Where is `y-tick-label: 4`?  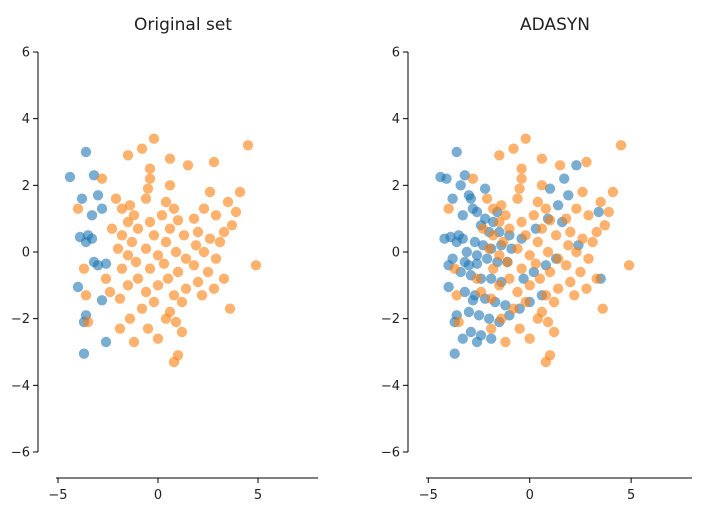 y-tick-label: 4 is located at coordinates (396, 119).